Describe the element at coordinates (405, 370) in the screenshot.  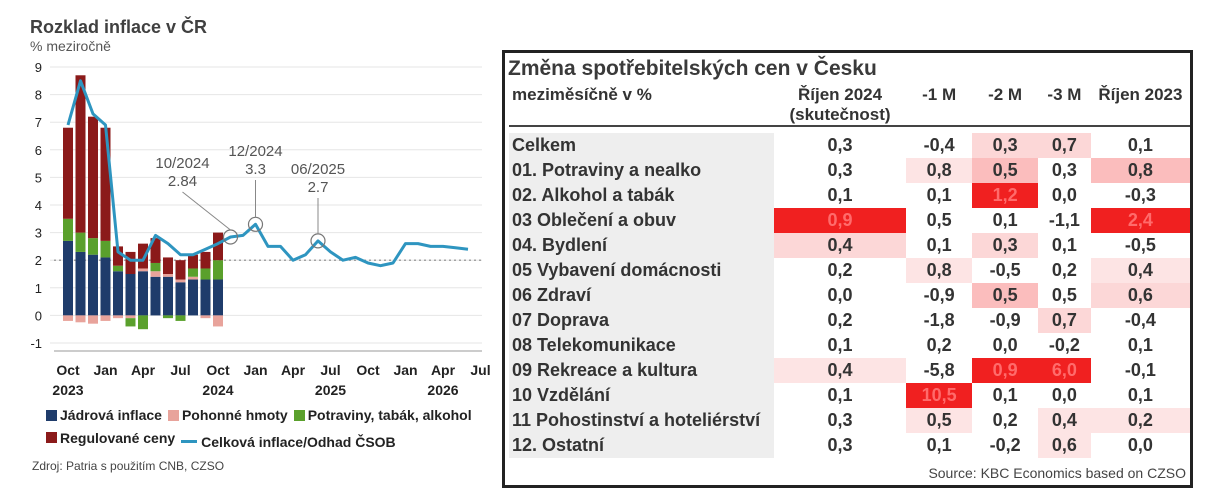
I see `x-tick-label: Jan` at that location.